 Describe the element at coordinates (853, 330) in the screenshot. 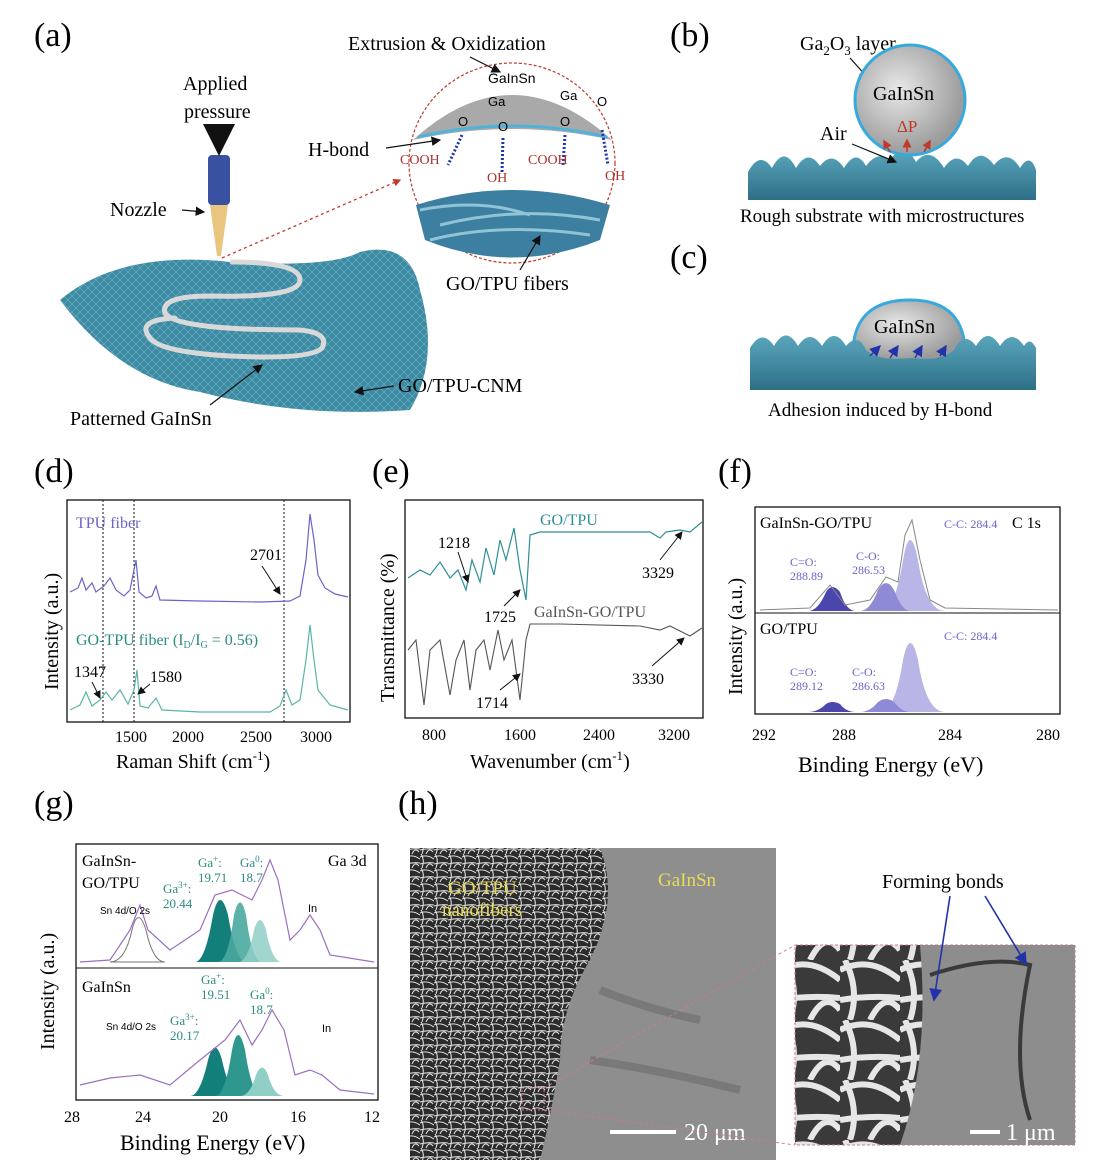

I see `panel-c: (c) GaInSn Adhesion induced by H-bond` at that location.